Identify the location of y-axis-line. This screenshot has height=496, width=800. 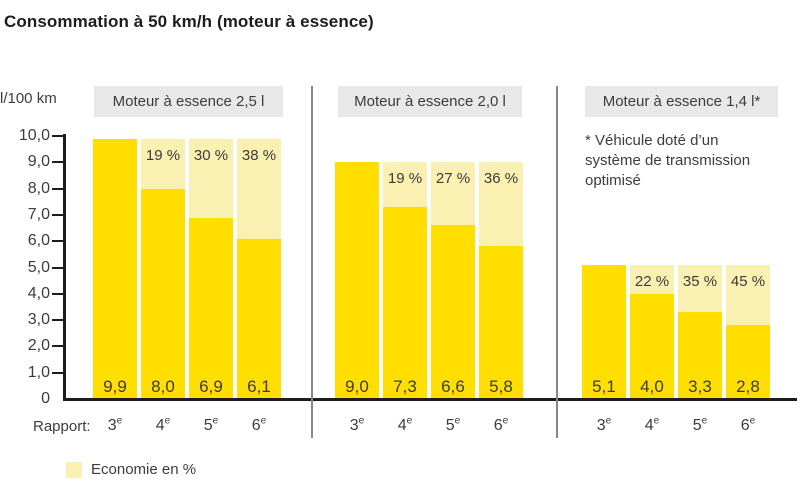
(64, 266).